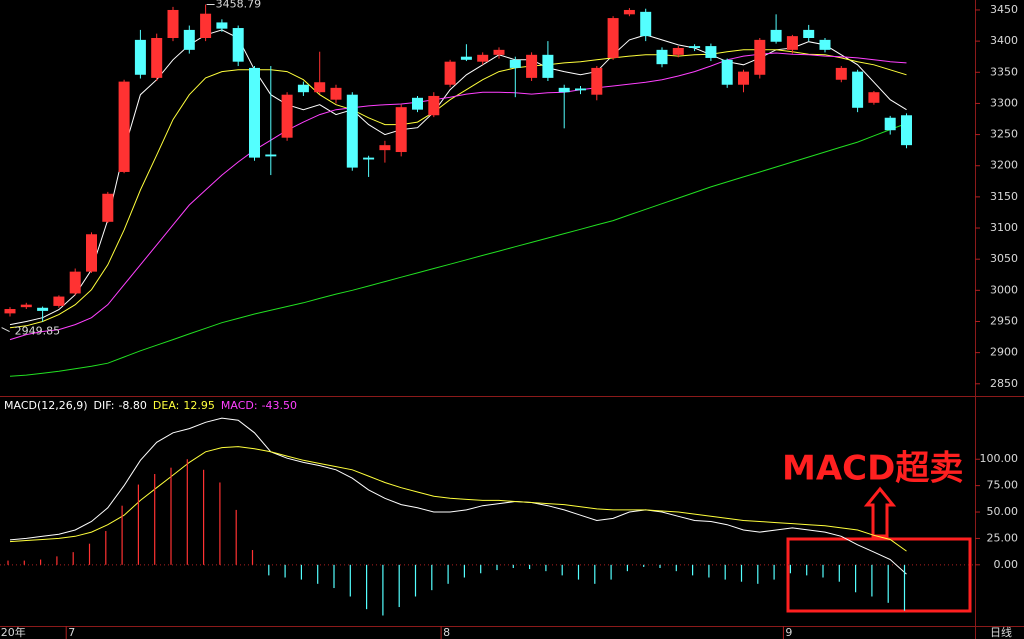 This screenshot has width=1024, height=639. I want to click on y-tick-label: 3000, so click(1004, 289).